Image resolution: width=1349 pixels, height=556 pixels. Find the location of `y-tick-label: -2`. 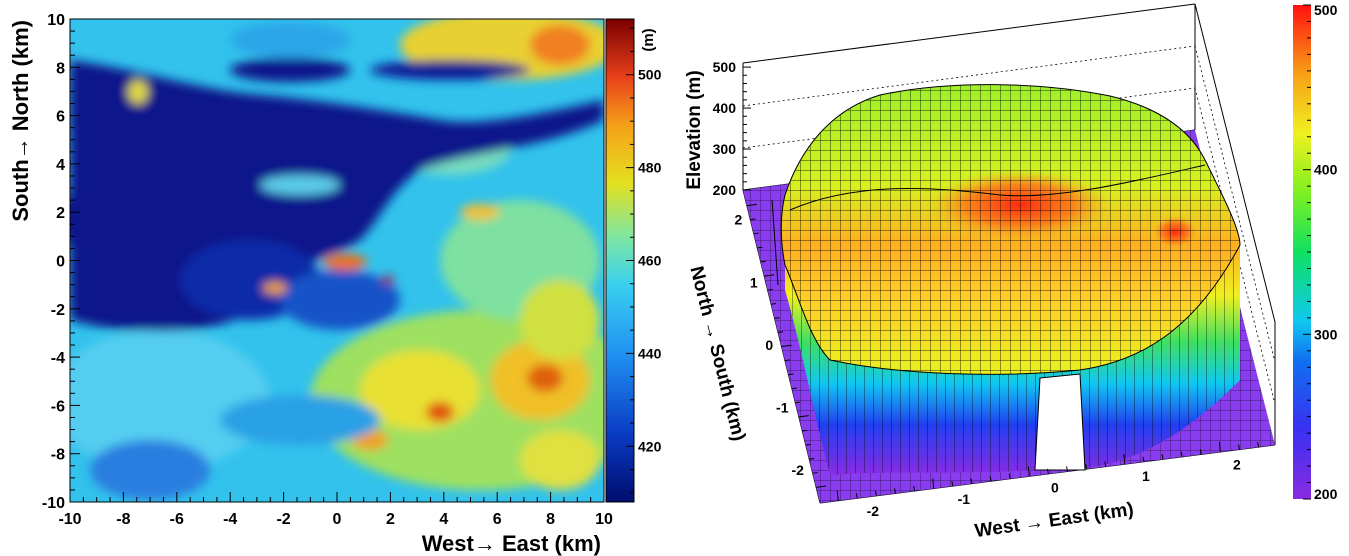

y-tick-label: -2 is located at coordinates (797, 470).